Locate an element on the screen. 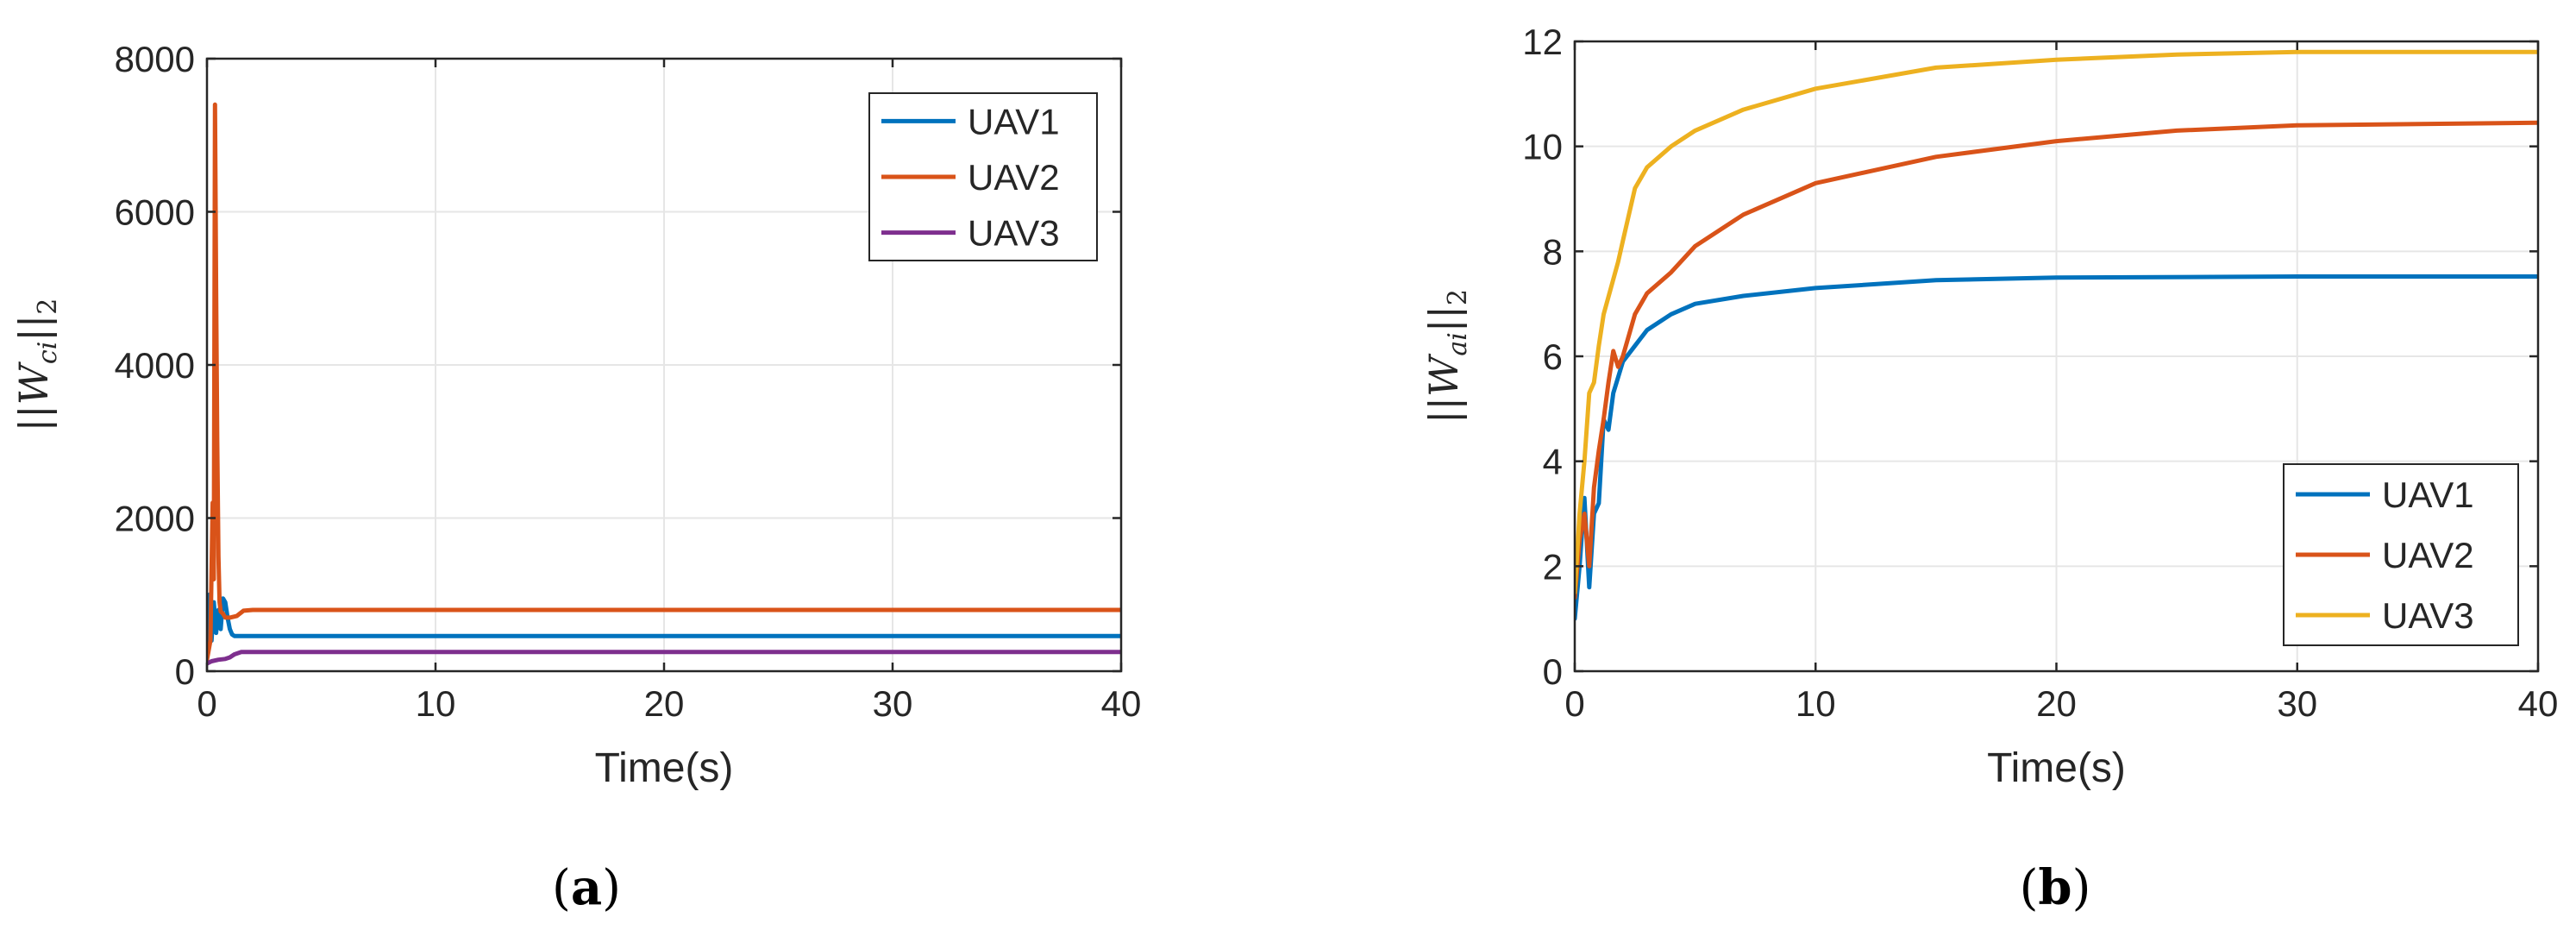 Image resolution: width=2576 pixels, height=930 pixels. y-tick-label: 4000 is located at coordinates (155, 366).